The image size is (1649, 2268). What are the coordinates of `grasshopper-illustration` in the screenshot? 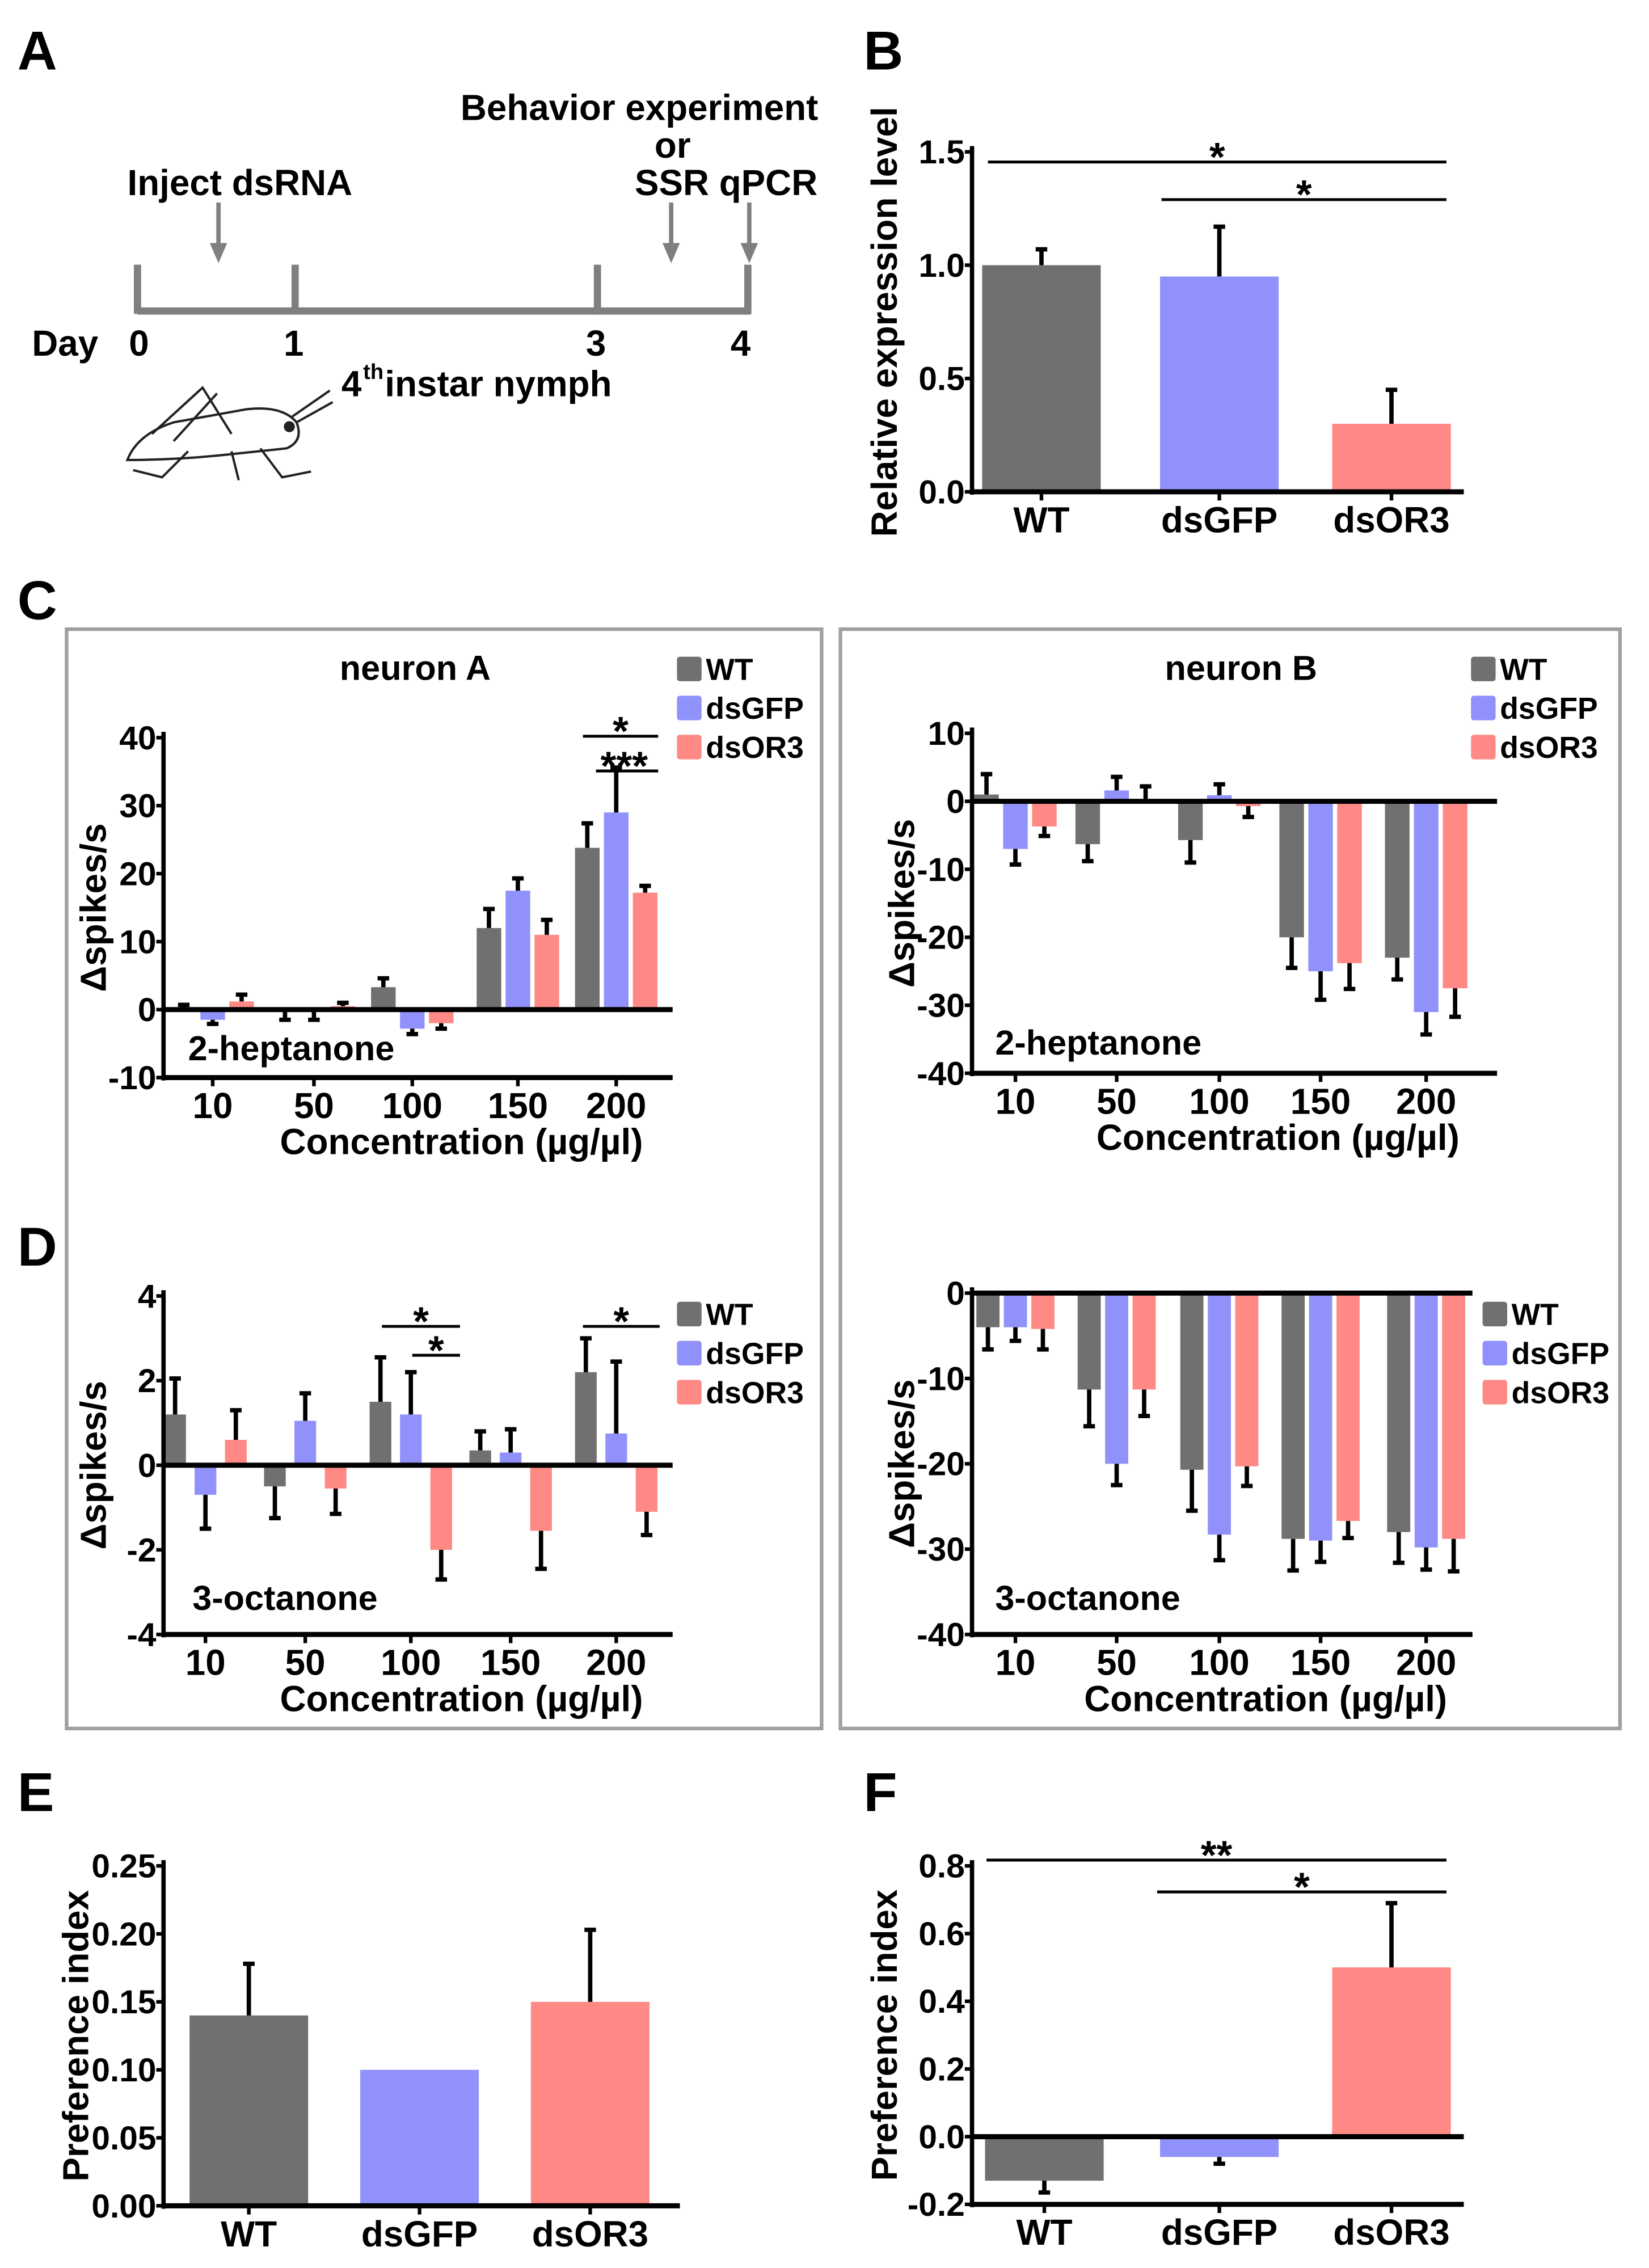 It's located at (229, 433).